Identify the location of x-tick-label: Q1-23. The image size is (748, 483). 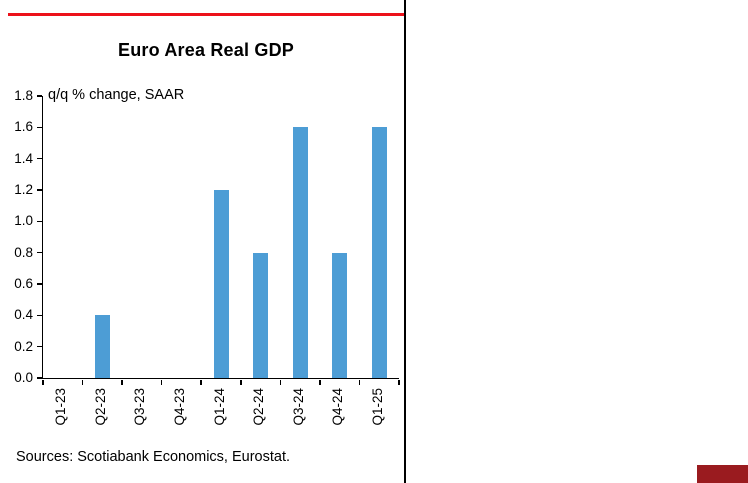
(61, 407).